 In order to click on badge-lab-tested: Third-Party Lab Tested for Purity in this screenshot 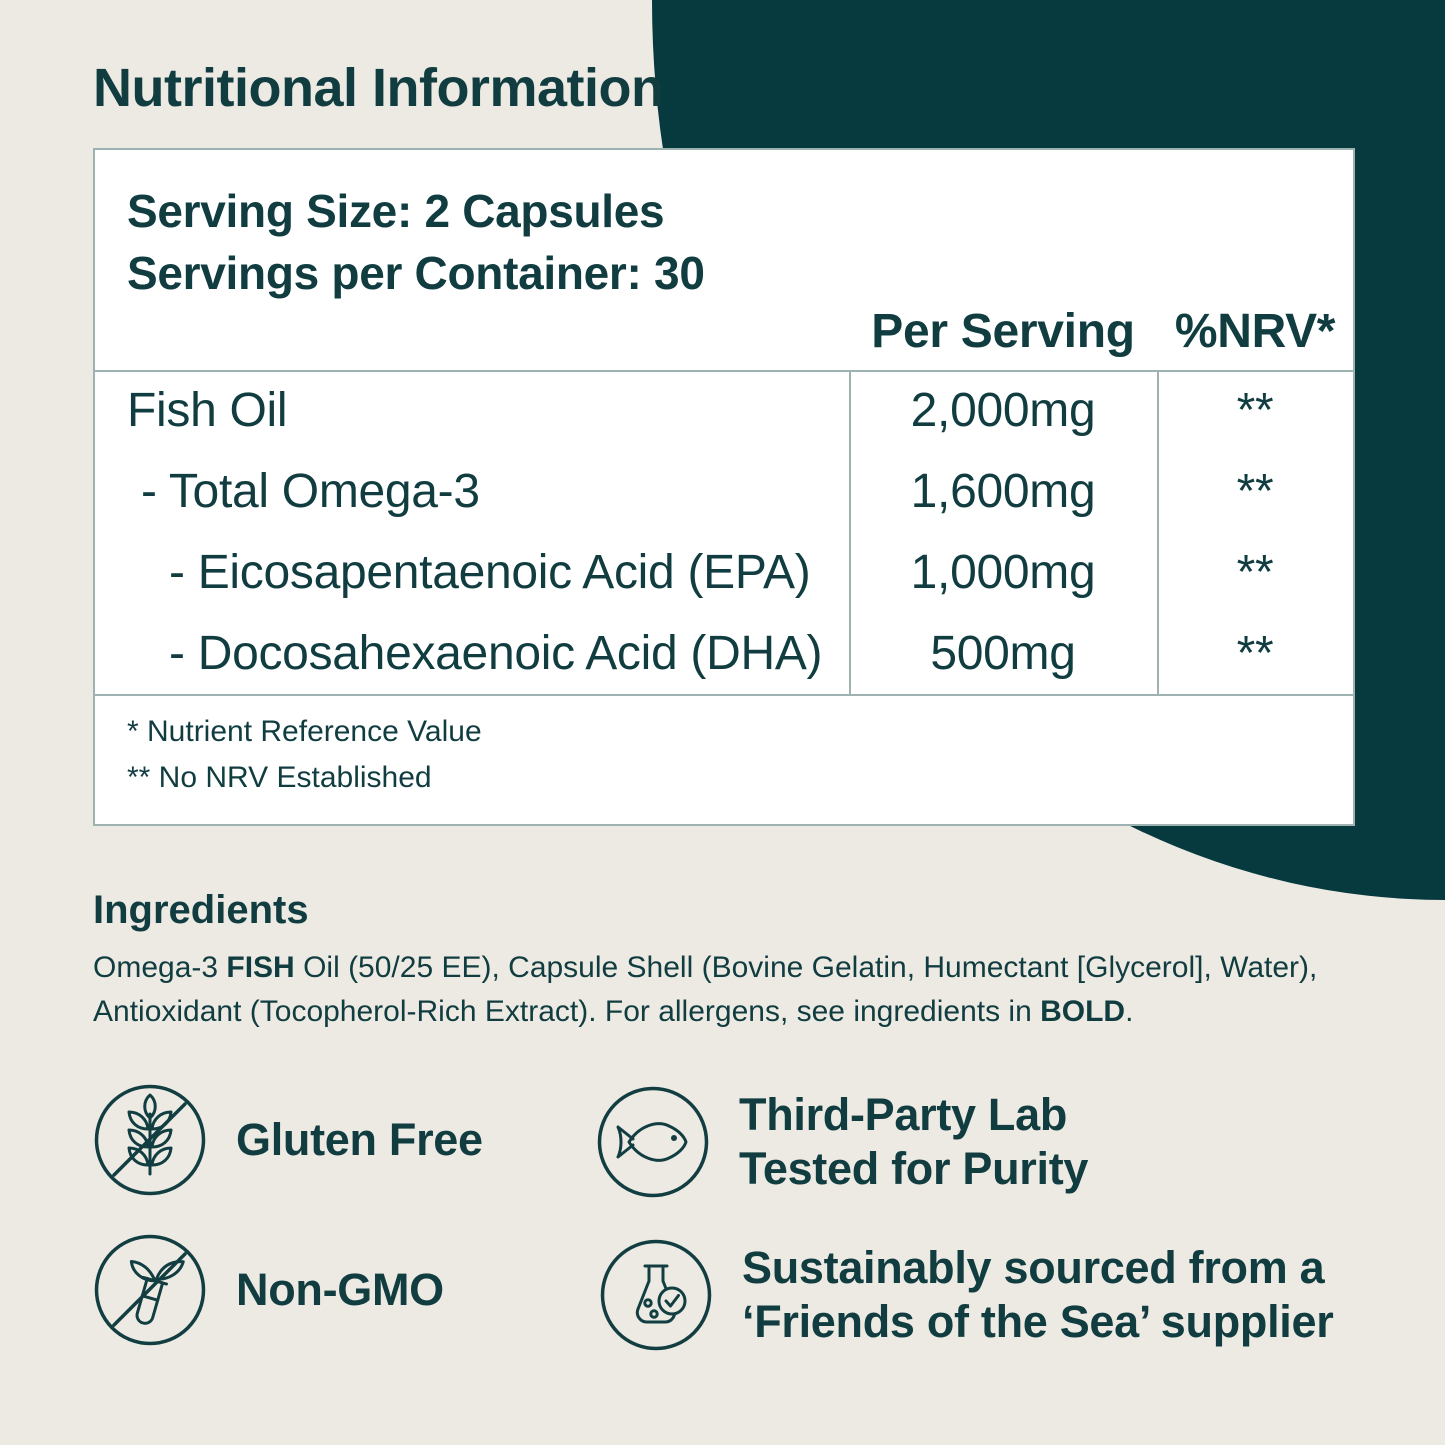, I will do `click(841, 1142)`.